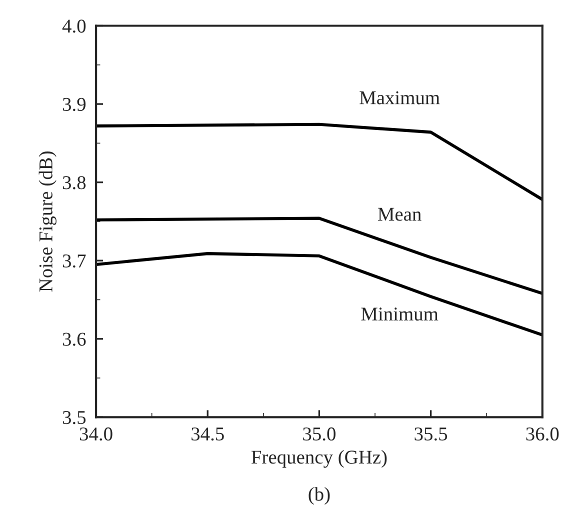  Describe the element at coordinates (74, 183) in the screenshot. I see `y-tick-label: 3.8` at that location.